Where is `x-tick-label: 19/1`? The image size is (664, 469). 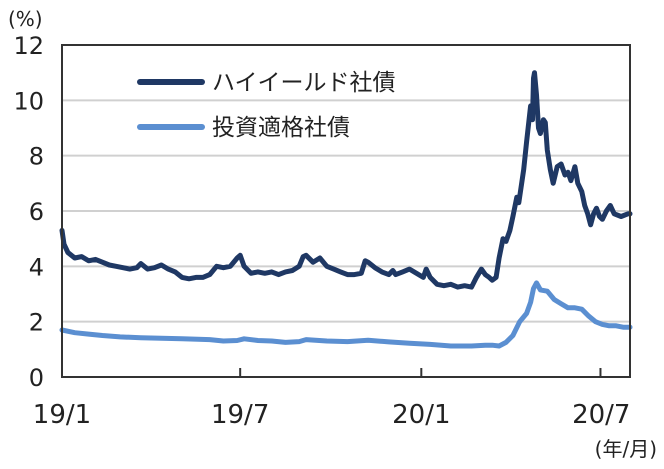
x-tick-label: 19/1 is located at coordinates (62, 415).